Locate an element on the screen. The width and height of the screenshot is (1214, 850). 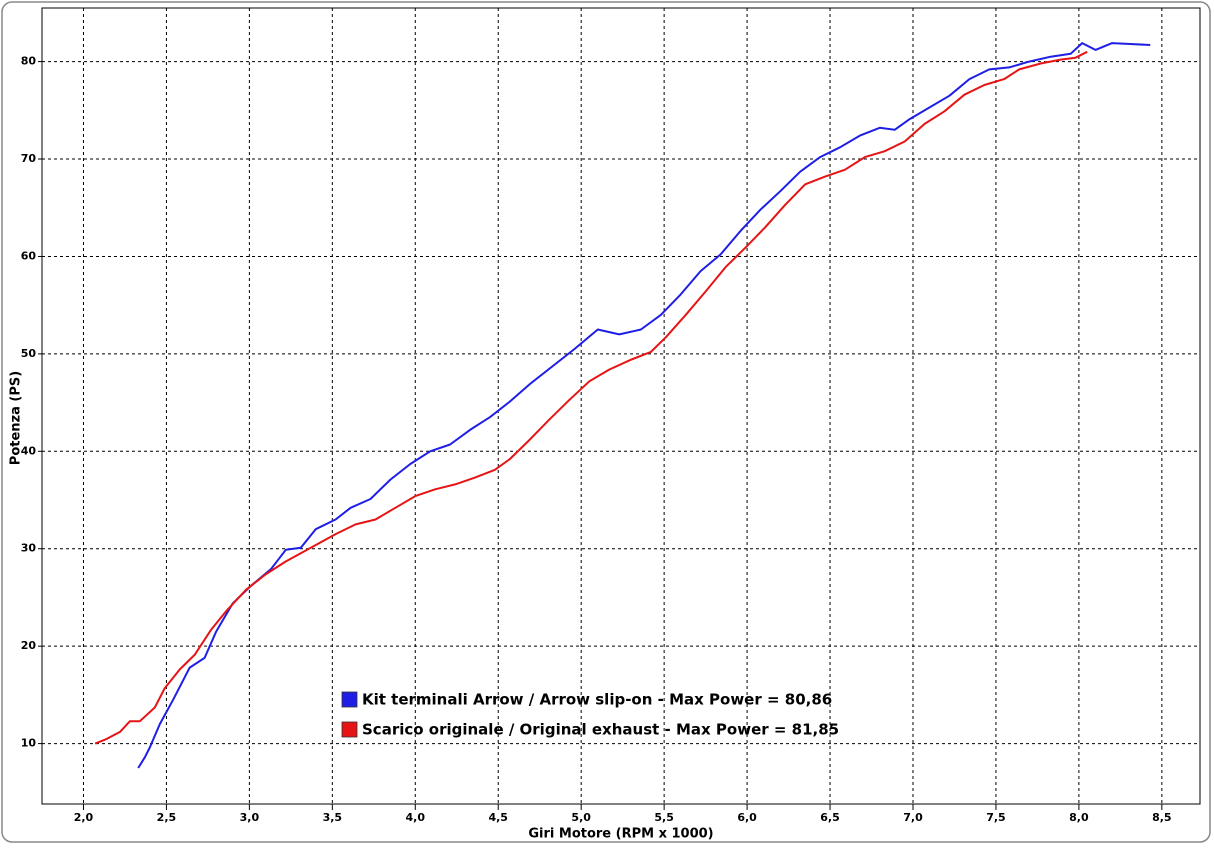
y-tick-label: 30 is located at coordinates (29, 548).